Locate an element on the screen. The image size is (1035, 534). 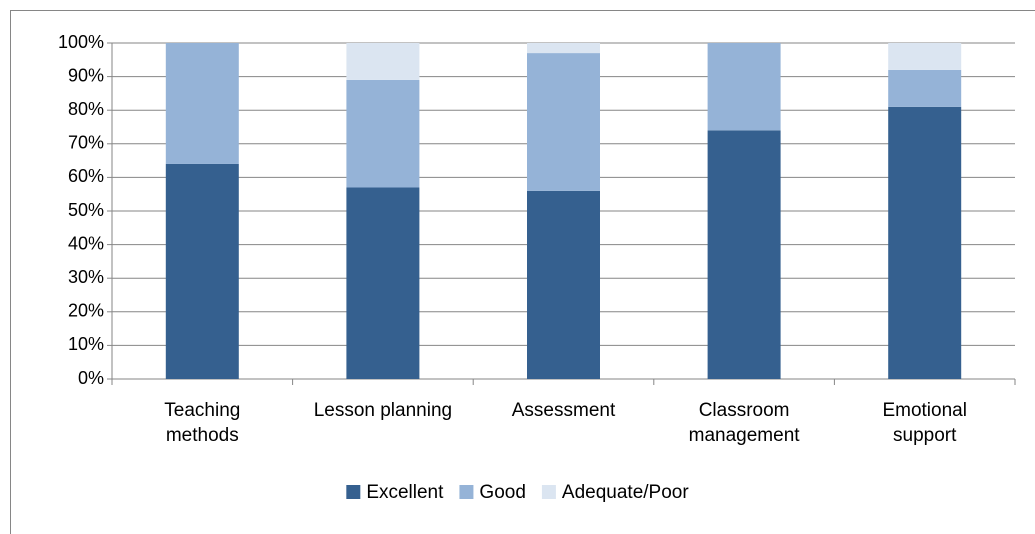
y-tick-label: 50% is located at coordinates (86, 210).